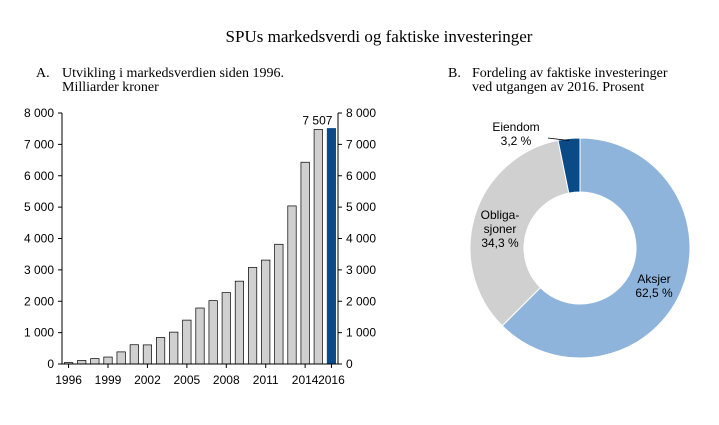 This screenshot has height=425, width=719. I want to click on bar-1999, so click(108, 360).